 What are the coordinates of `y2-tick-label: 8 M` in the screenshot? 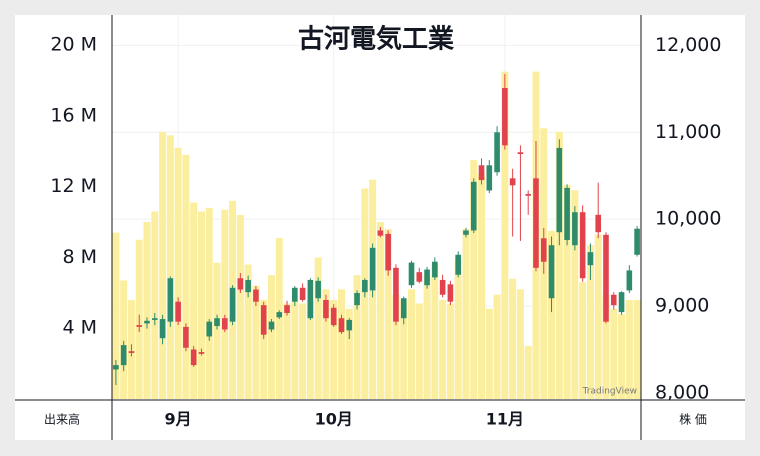 It's located at (79, 257).